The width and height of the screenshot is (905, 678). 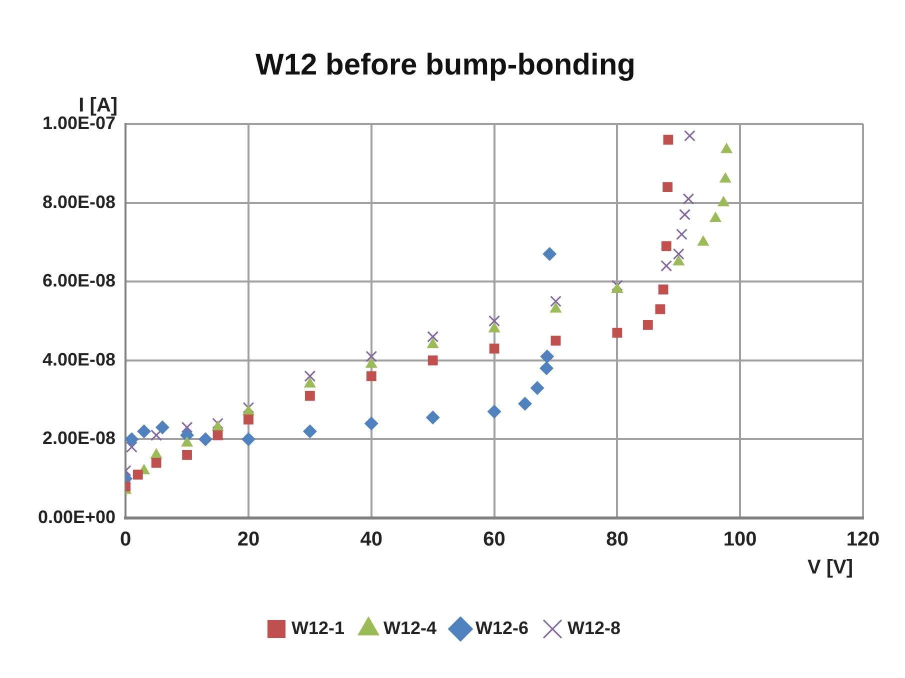 What do you see at coordinates (594, 628) in the screenshot?
I see `legend-label: W12-8` at bounding box center [594, 628].